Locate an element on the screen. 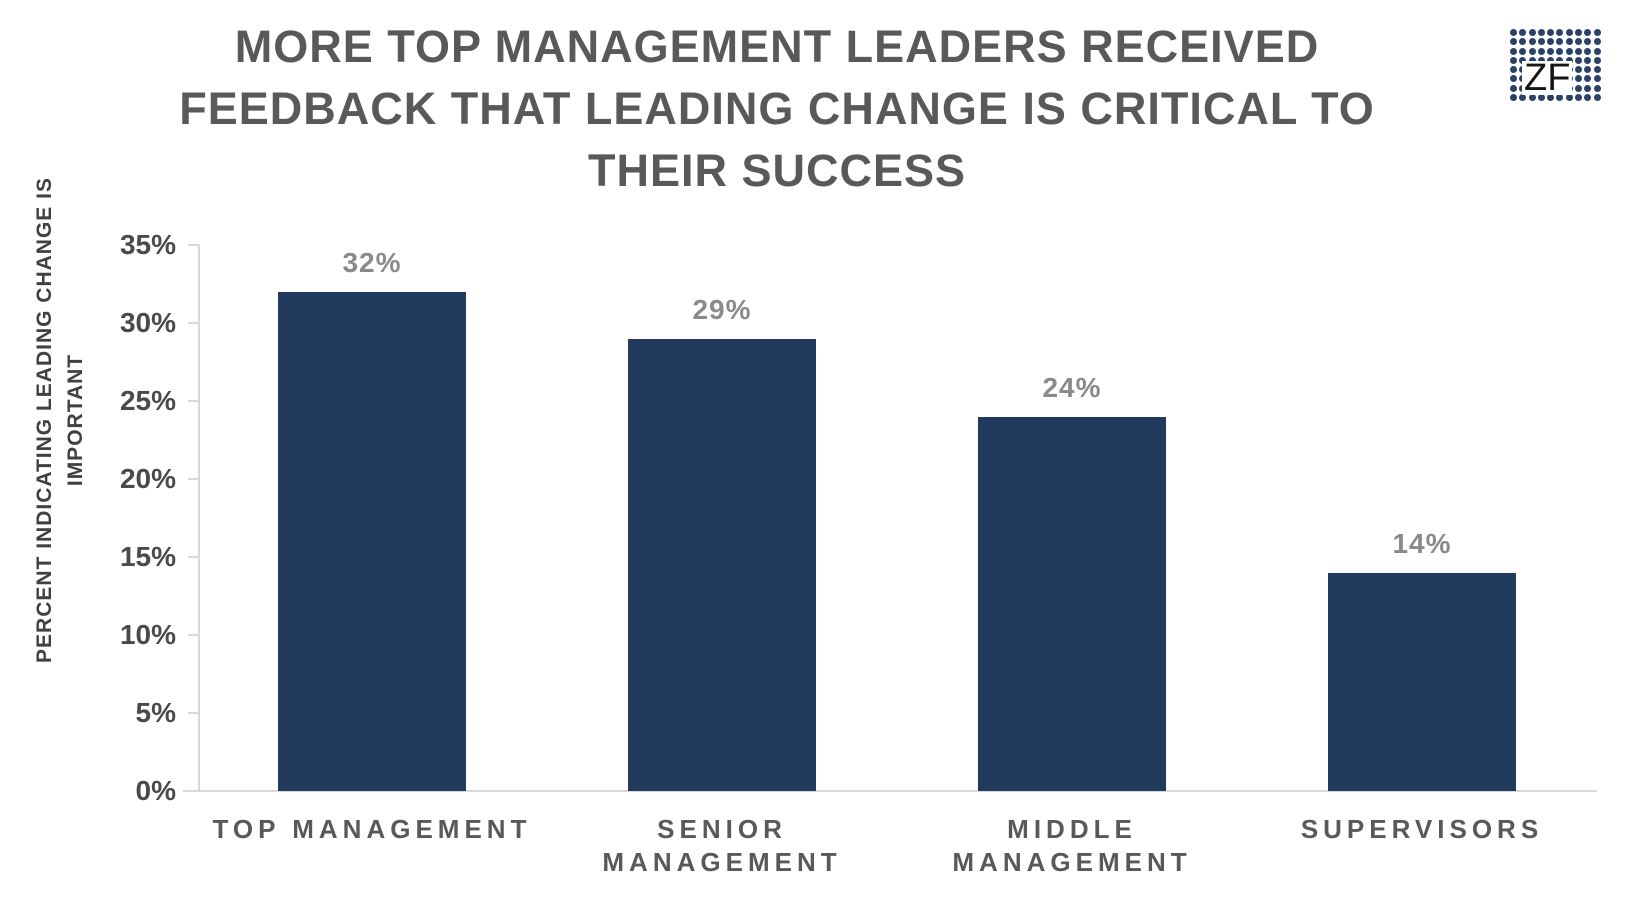 This screenshot has width=1640, height=918. y-tick-label: 25% is located at coordinates (147, 400).